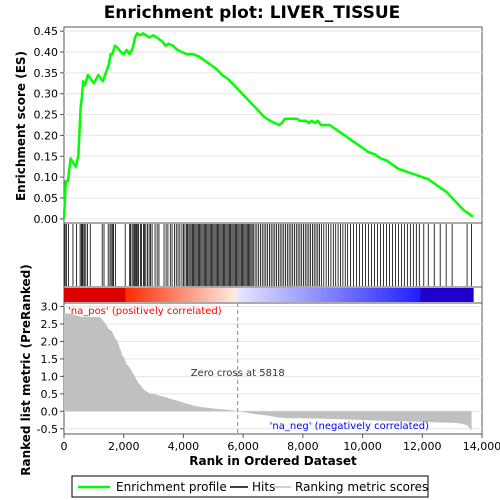 The height and width of the screenshot is (500, 500). Describe the element at coordinates (50, 394) in the screenshot. I see `ranked-y-tick-label: 0.5` at that location.